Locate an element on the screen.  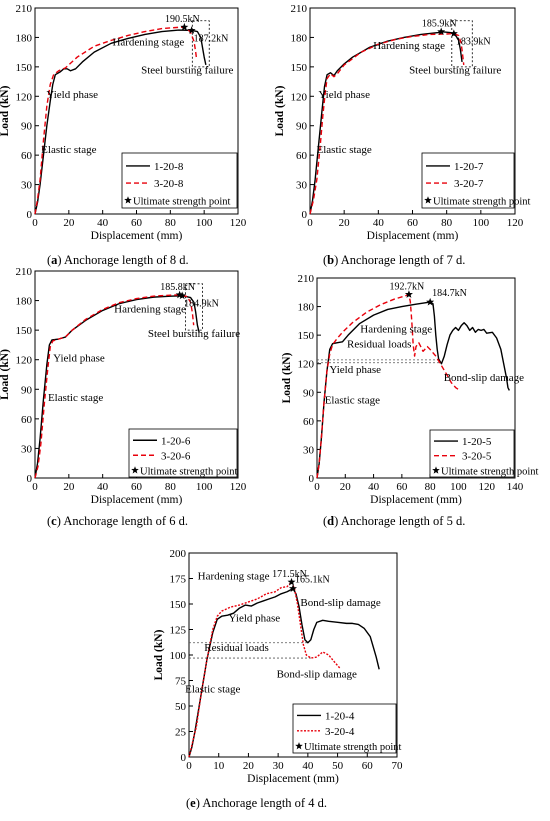
legend-box-e is located at coordinates (344, 728).